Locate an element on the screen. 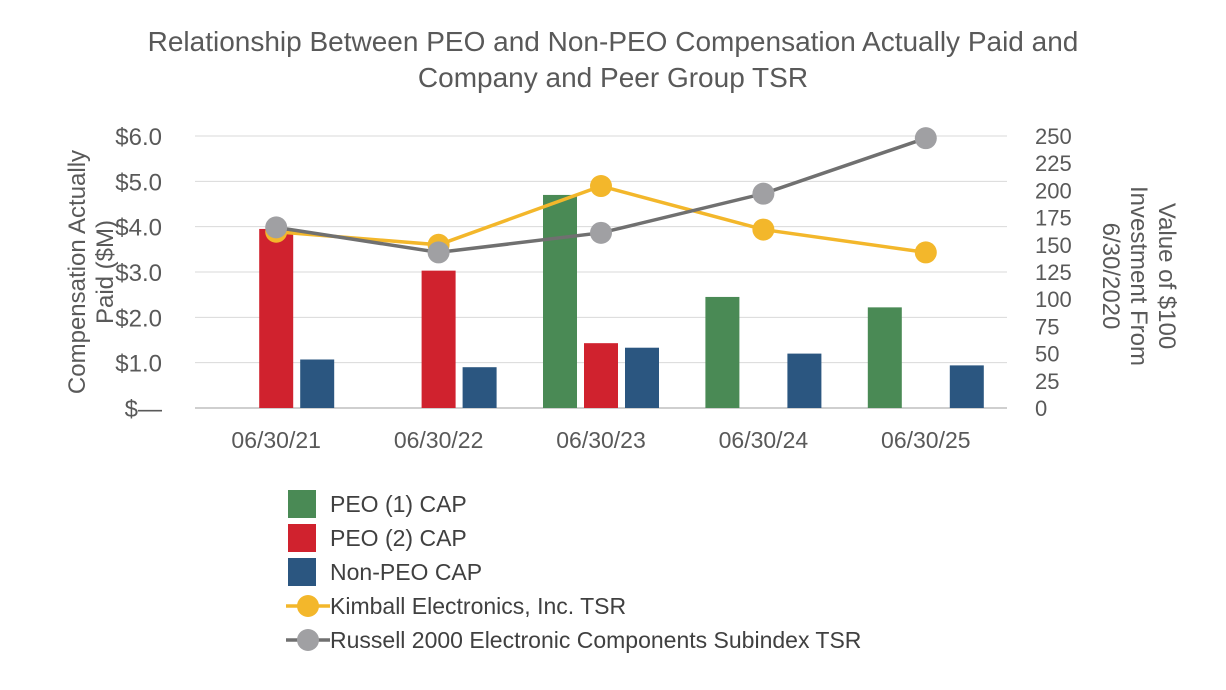 Image resolution: width=1226 pixels, height=690 pixels. right-tick-label: 50 is located at coordinates (1047, 354).